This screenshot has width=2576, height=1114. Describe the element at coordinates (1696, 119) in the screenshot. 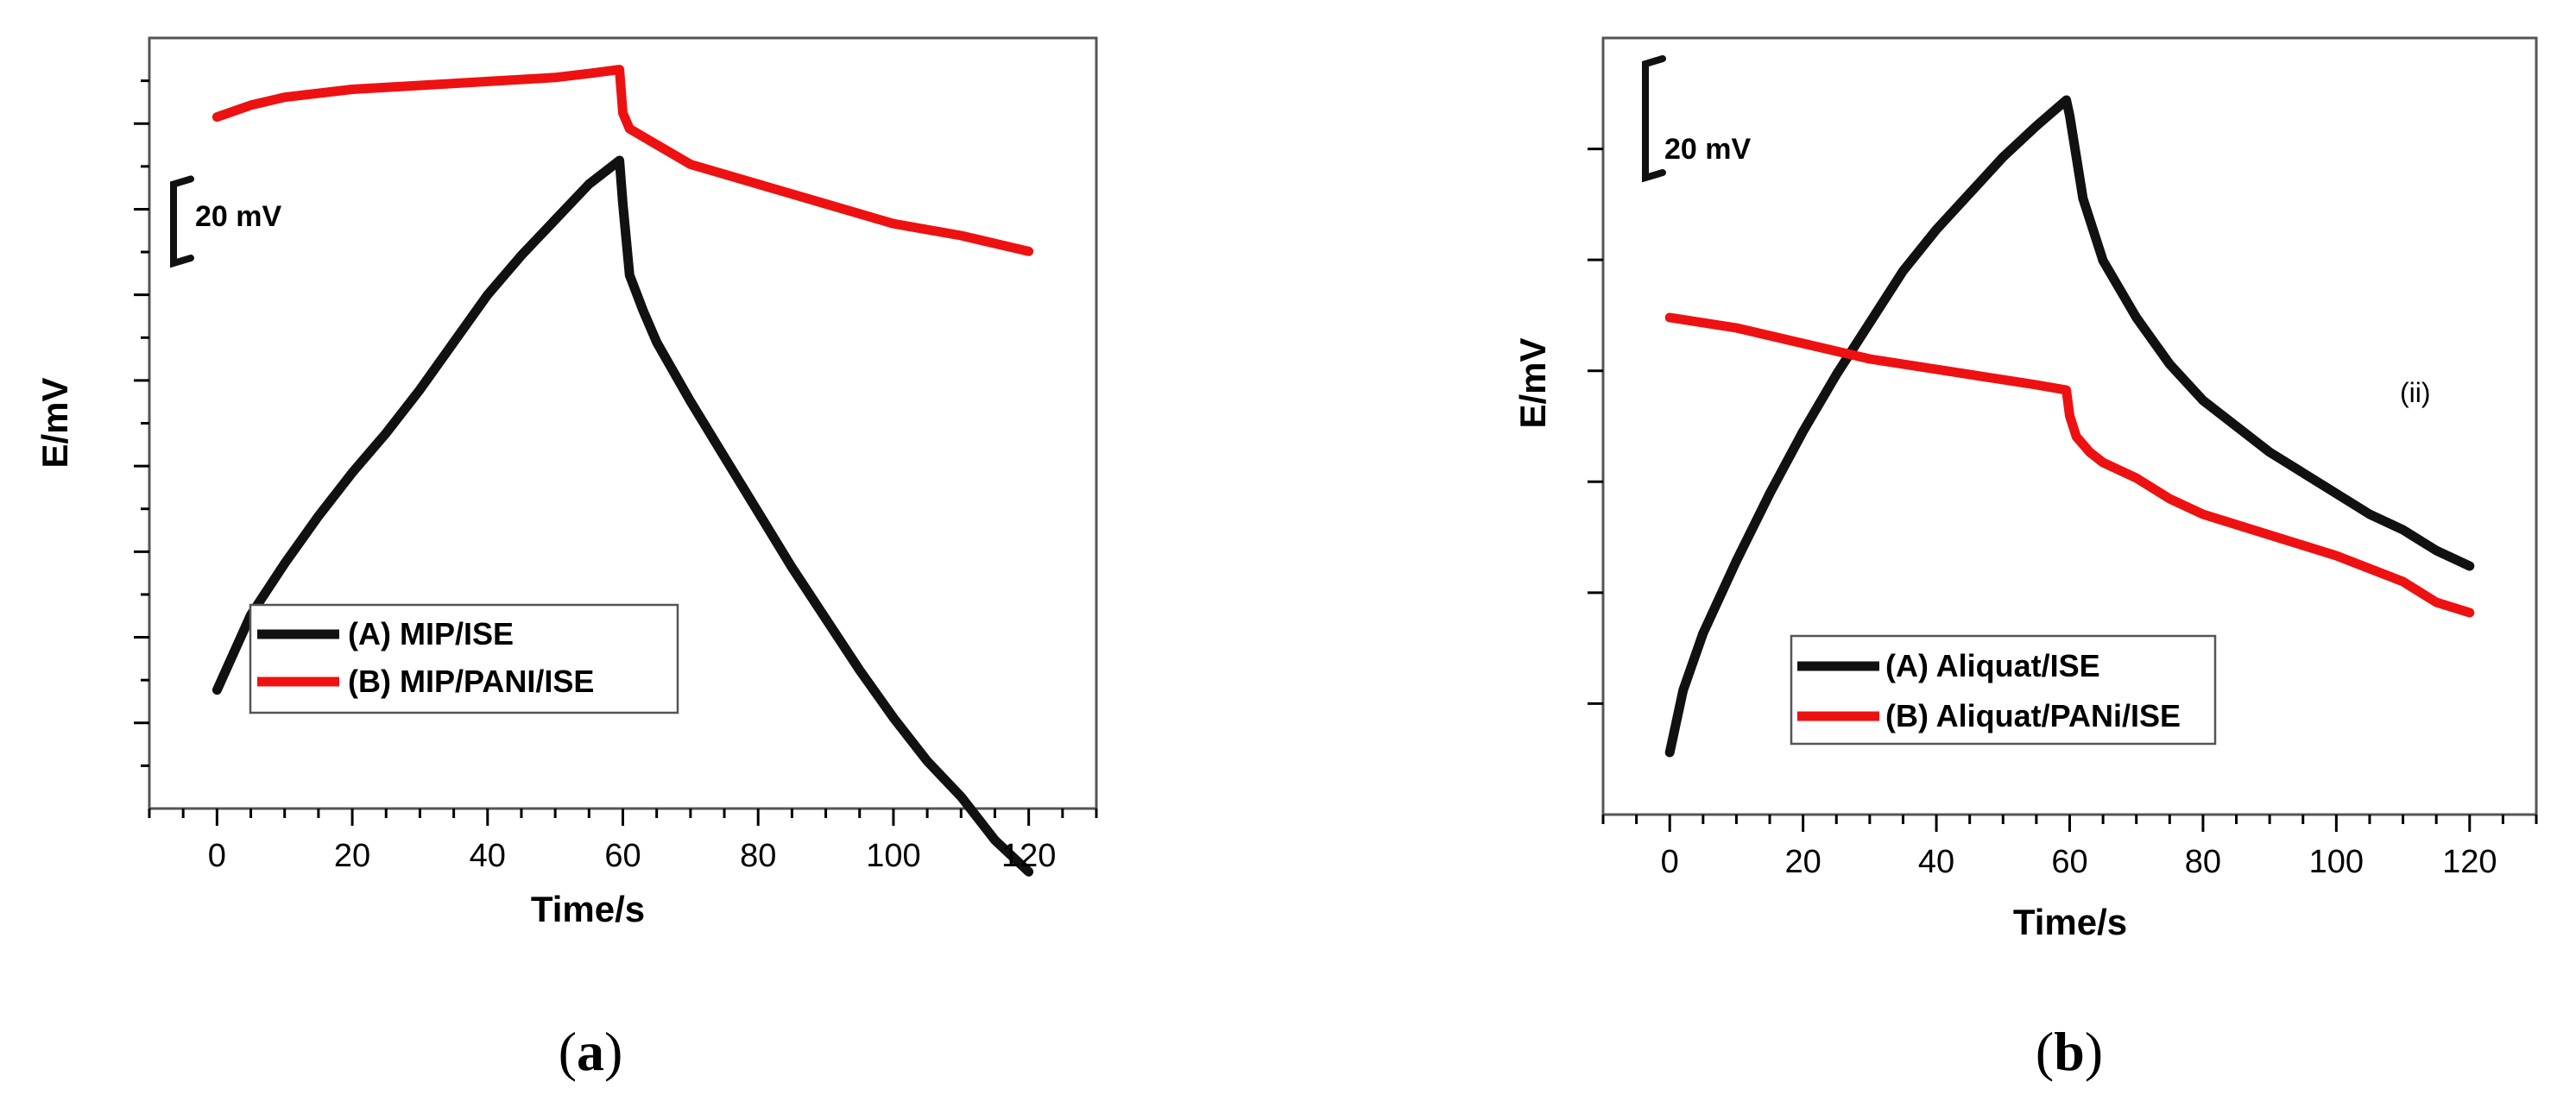

I see `scale-bar-b: 20 mV` at that location.